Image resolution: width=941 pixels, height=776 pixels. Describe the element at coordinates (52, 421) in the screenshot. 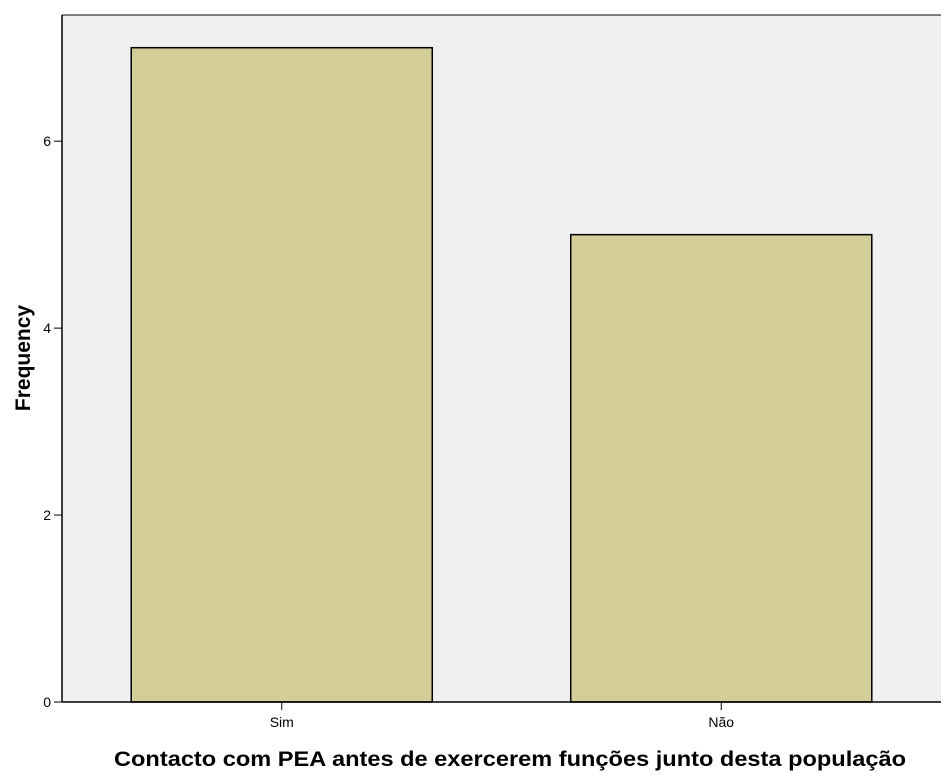

I see `y-ticks-group: 0 2 4 6` at that location.